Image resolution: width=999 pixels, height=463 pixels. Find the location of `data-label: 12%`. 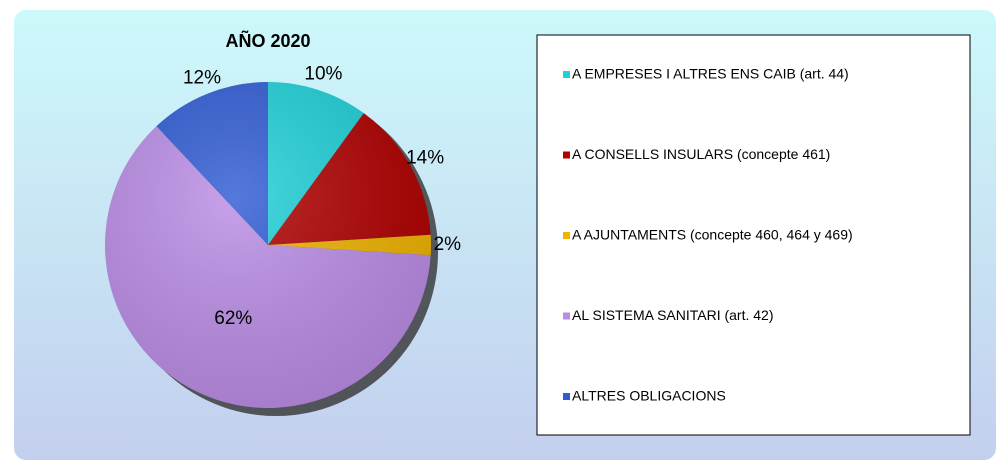

data-label: 12% is located at coordinates (202, 77).